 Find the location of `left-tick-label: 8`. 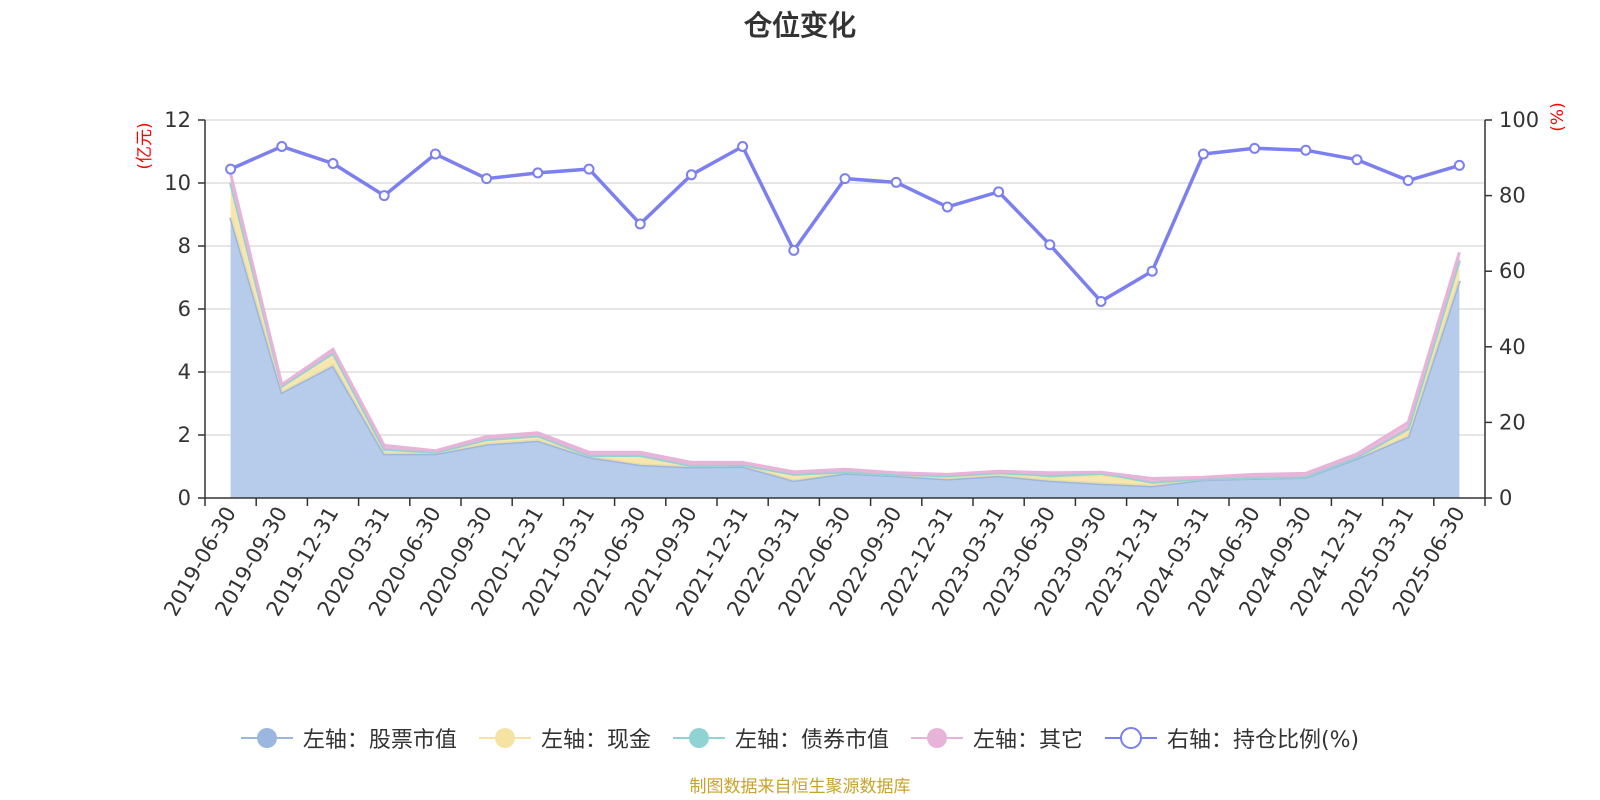

left-tick-label: 8 is located at coordinates (184, 246).